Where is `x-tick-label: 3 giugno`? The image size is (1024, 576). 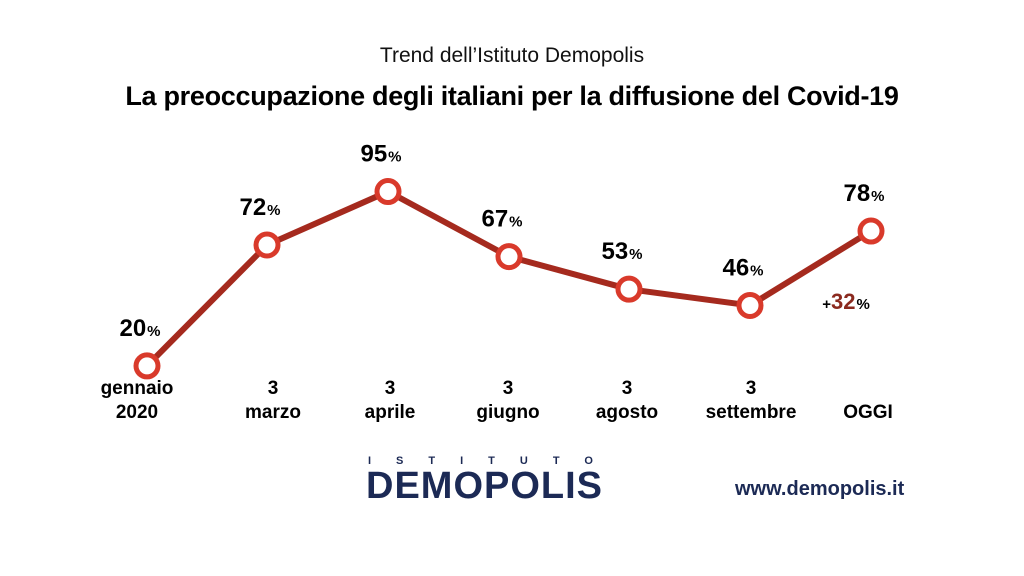
x-tick-label: 3 giugno is located at coordinates (507, 400).